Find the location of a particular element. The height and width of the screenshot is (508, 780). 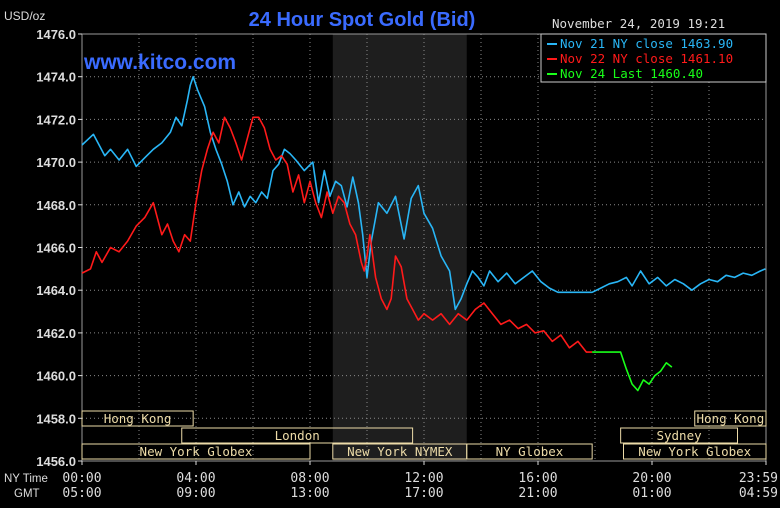

session-label: New York NYMEX is located at coordinates (400, 451).